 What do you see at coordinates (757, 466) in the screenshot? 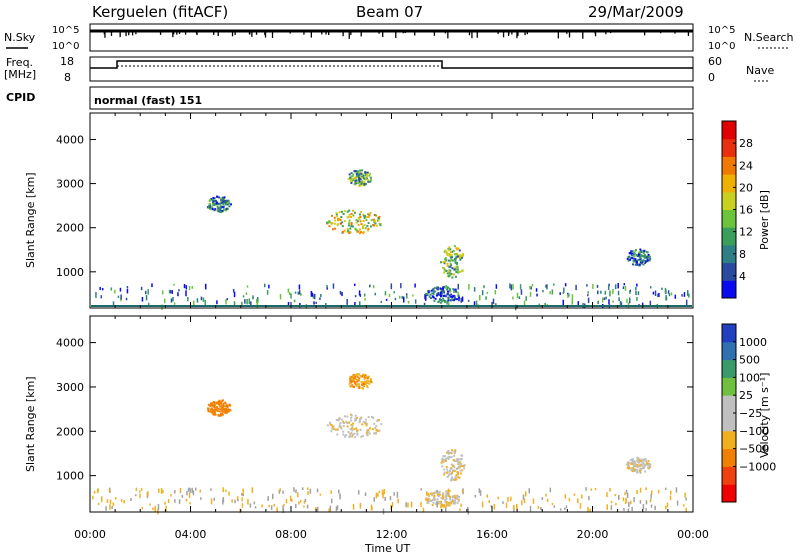
I see `colorbar-tick-label: −1000` at bounding box center [757, 466].